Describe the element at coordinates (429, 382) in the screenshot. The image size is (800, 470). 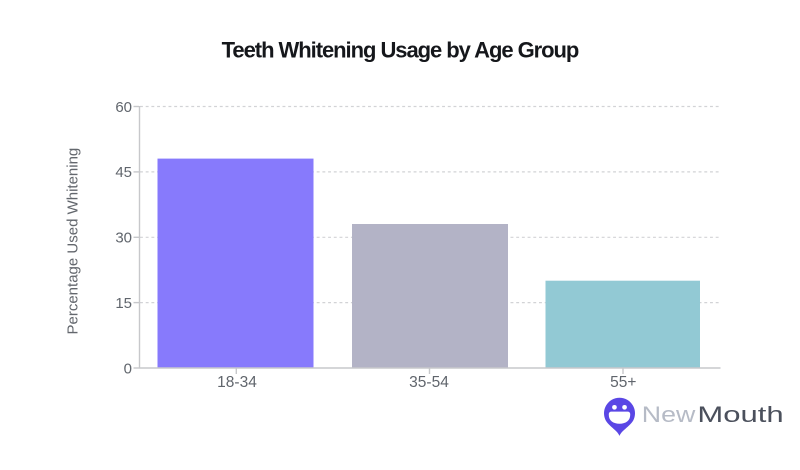
I see `svg-text: 35-54` at that location.